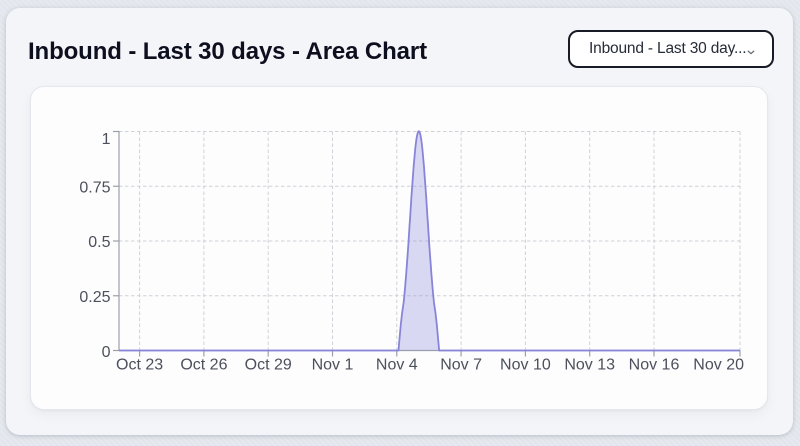 The width and height of the screenshot is (800, 446). Describe the element at coordinates (106, 352) in the screenshot. I see `svg-text: 0` at that location.